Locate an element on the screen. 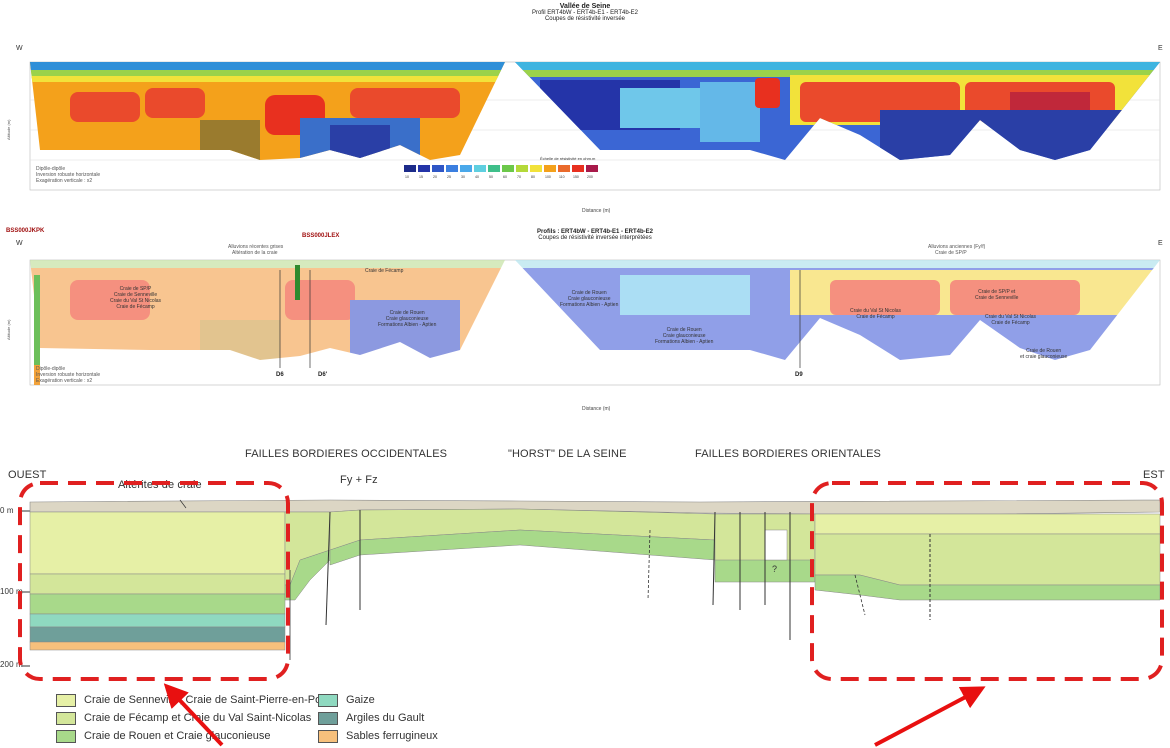  borehole-2-label: BSS000JLEX is located at coordinates (320, 236).